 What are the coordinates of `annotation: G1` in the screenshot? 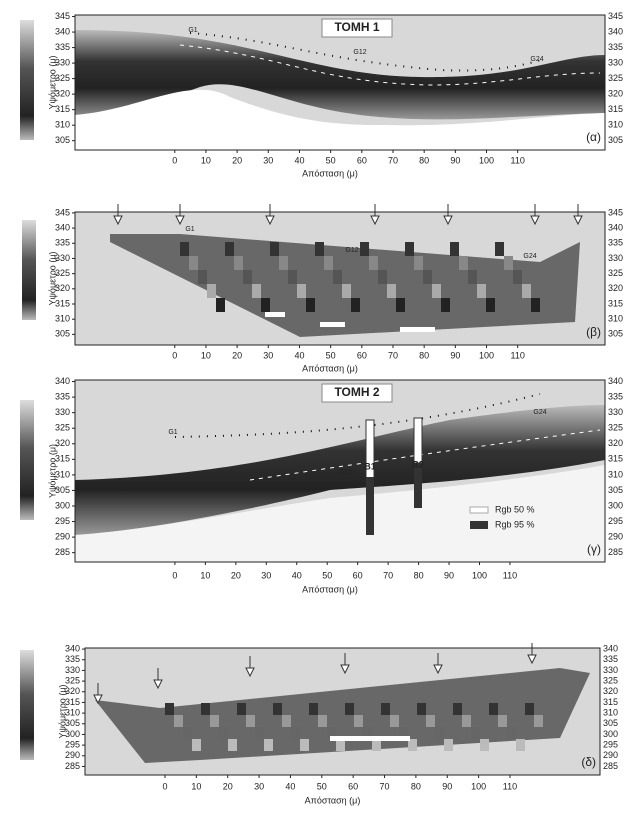 It's located at (192, 30).